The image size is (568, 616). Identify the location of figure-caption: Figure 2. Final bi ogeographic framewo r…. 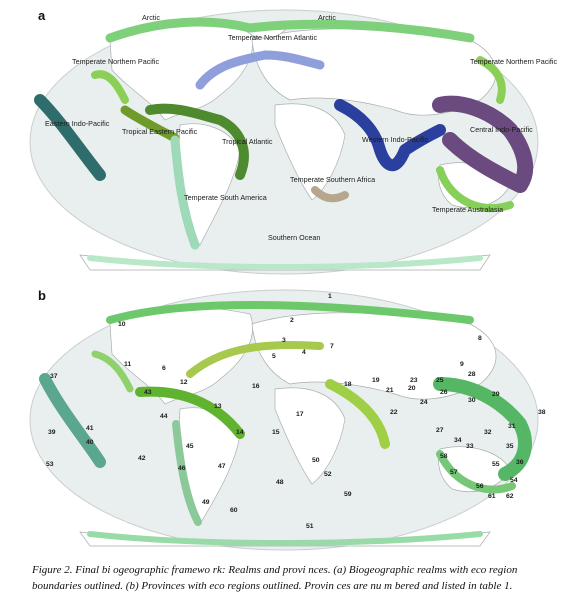
(292, 578).